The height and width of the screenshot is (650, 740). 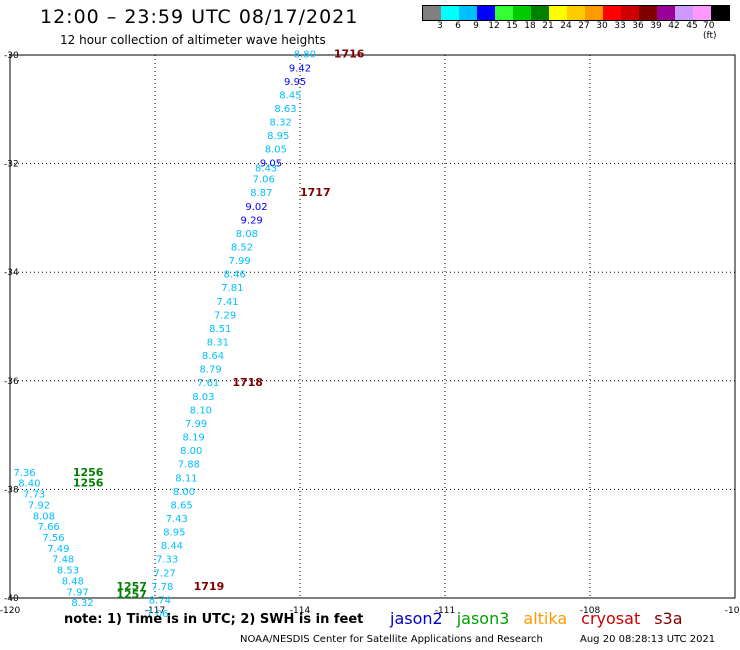 I want to click on swh-data-point: 7.49, so click(x=58, y=549).